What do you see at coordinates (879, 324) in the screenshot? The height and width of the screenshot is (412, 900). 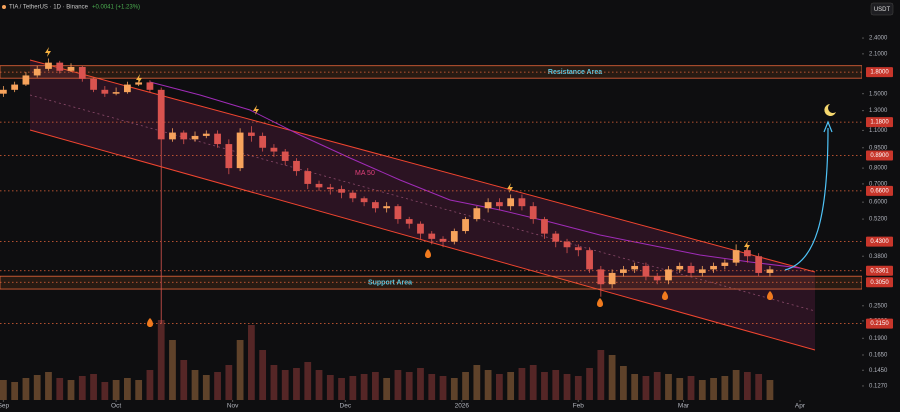 I see `level-label: 0.2150` at bounding box center [879, 324].